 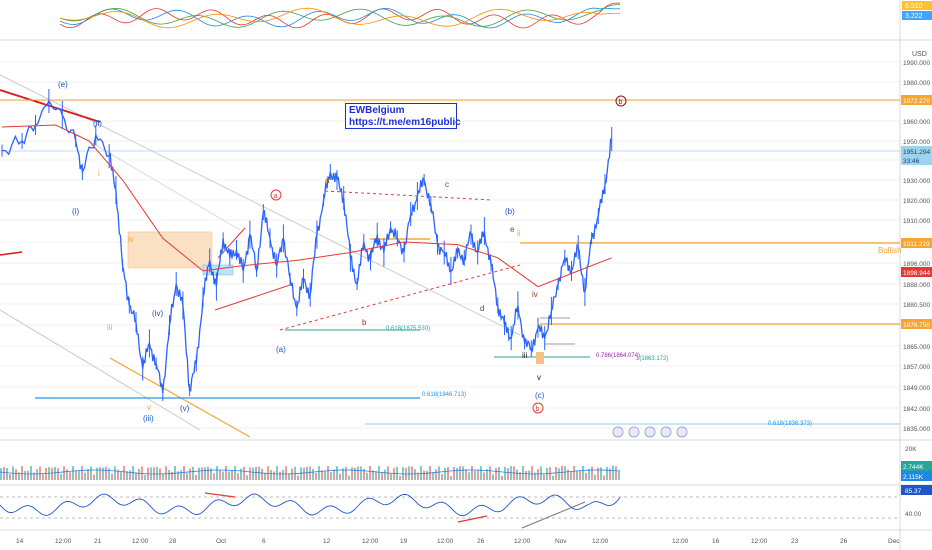 What do you see at coordinates (173, 541) in the screenshot?
I see `time-tick: 28` at bounding box center [173, 541].